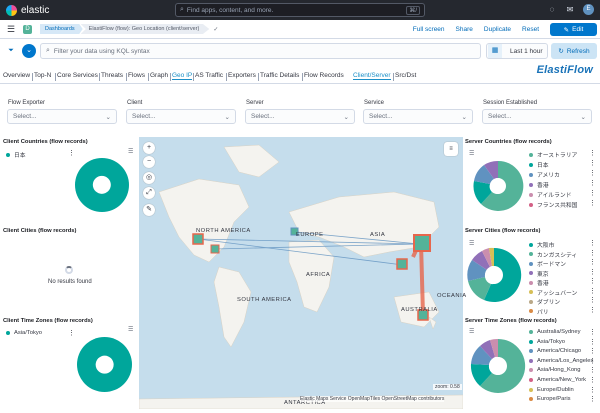 The height and width of the screenshot is (413, 600). What do you see at coordinates (451, 149) in the screenshot?
I see `layer-control-button: ≡` at bounding box center [451, 149].